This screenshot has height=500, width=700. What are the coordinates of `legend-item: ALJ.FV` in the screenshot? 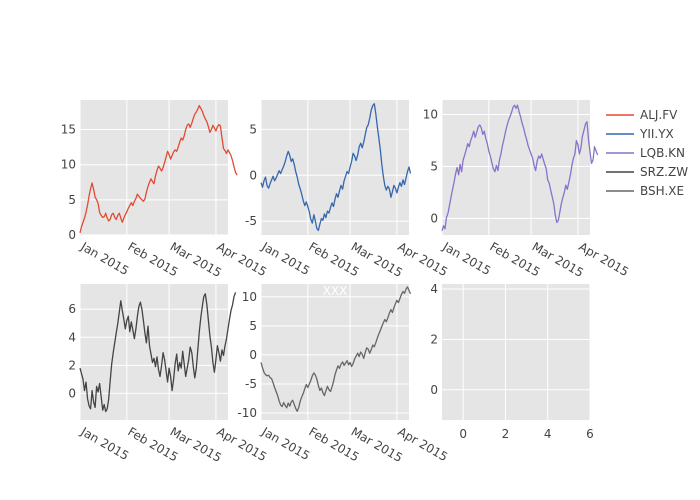 It's located at (642, 115).